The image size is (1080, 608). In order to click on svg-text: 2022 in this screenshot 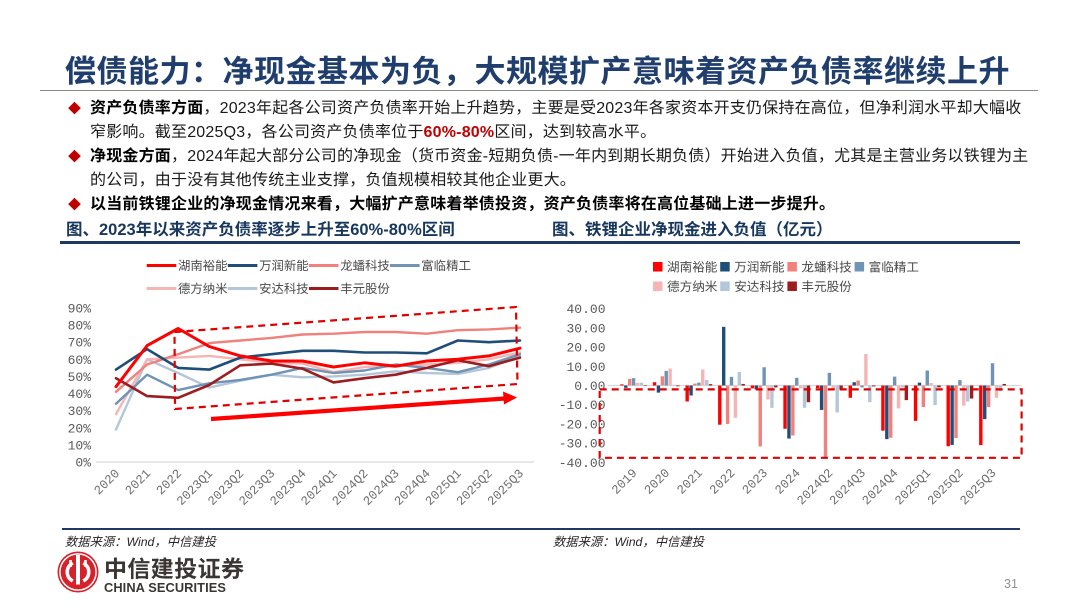, I will do `click(722, 481)`.